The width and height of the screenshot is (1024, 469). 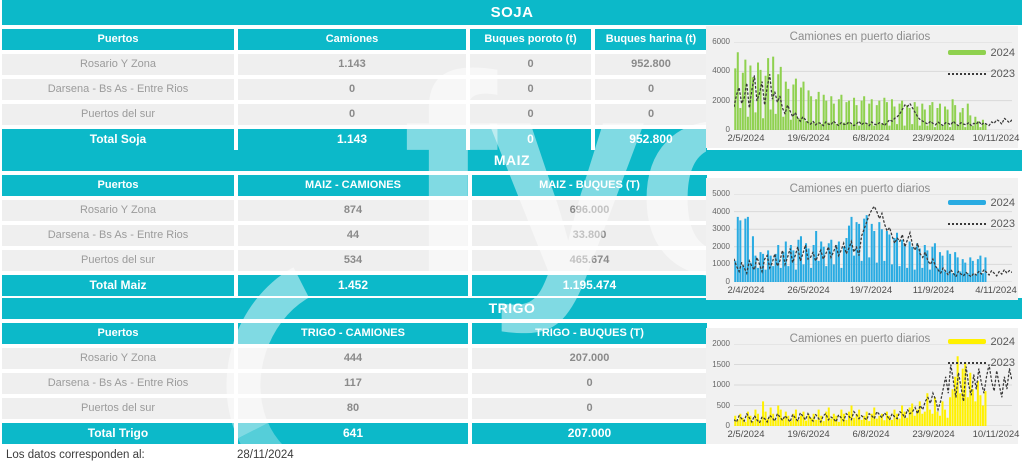 What do you see at coordinates (996, 434) in the screenshot?
I see `x-axis-label: 10/11/2024` at bounding box center [996, 434].